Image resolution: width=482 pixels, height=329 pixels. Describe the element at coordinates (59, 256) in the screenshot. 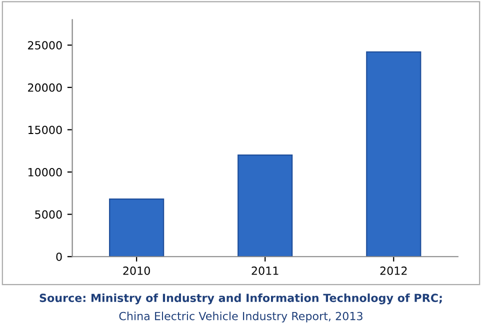

I see `y-tick-label: 0` at that location.